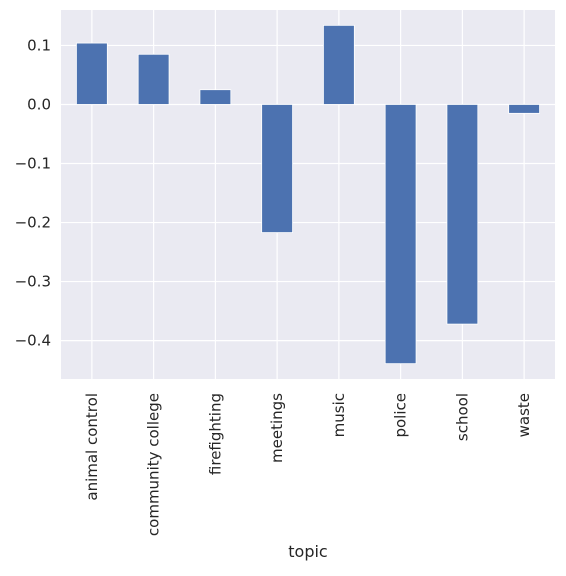  I want to click on y-tick-label: 0.1, so click(39, 45).